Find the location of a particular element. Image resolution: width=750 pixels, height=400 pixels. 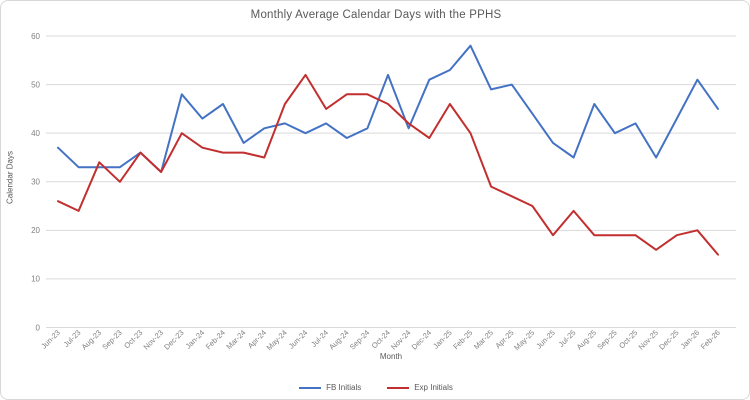

x-tick-label-Nov-25: Nov-25 is located at coordinates (648, 339).